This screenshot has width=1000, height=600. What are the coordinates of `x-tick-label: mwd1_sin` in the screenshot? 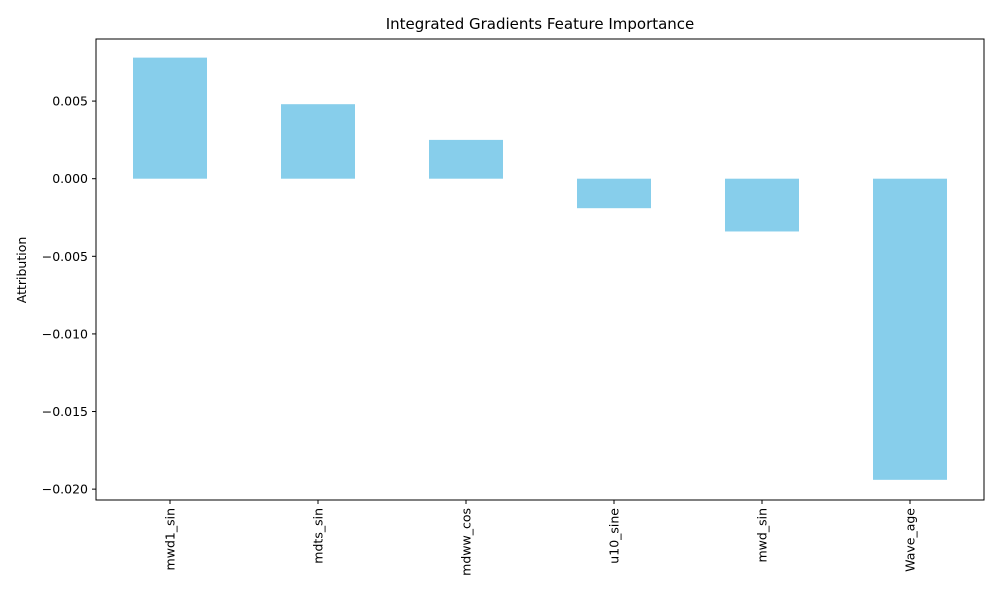 It's located at (170, 539).